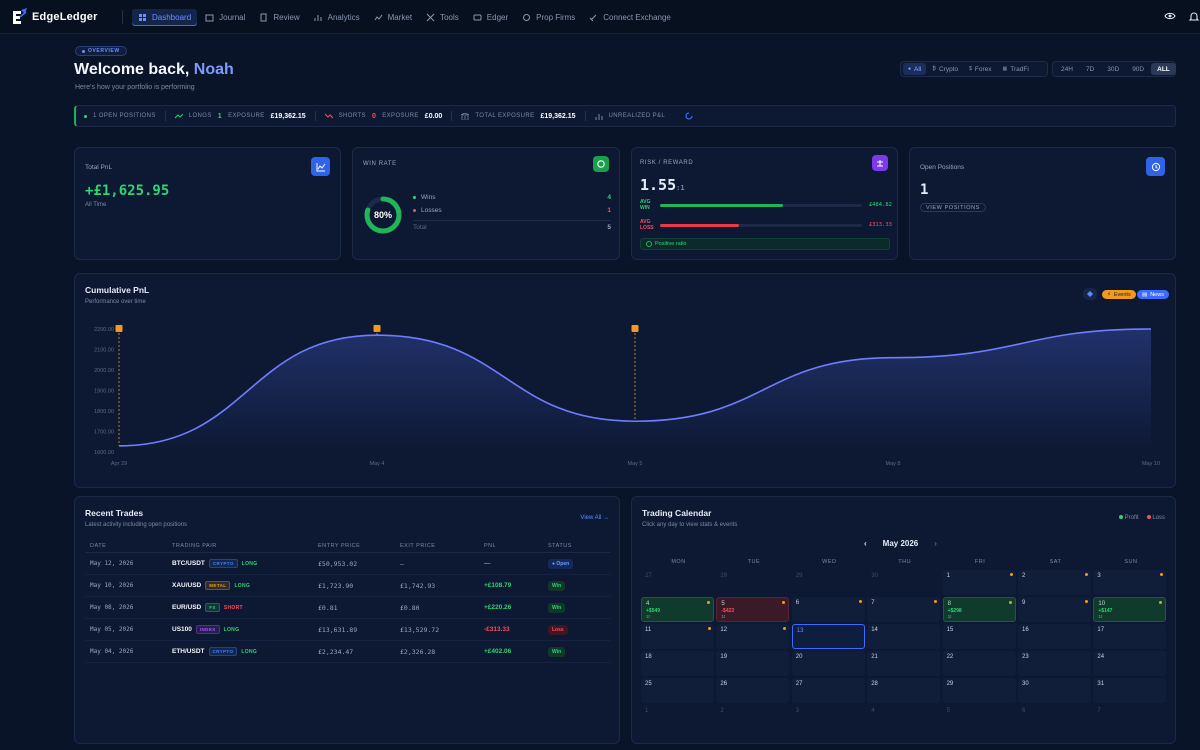 The image size is (1200, 750). I want to click on exit-price: £13,529.72, so click(420, 629).